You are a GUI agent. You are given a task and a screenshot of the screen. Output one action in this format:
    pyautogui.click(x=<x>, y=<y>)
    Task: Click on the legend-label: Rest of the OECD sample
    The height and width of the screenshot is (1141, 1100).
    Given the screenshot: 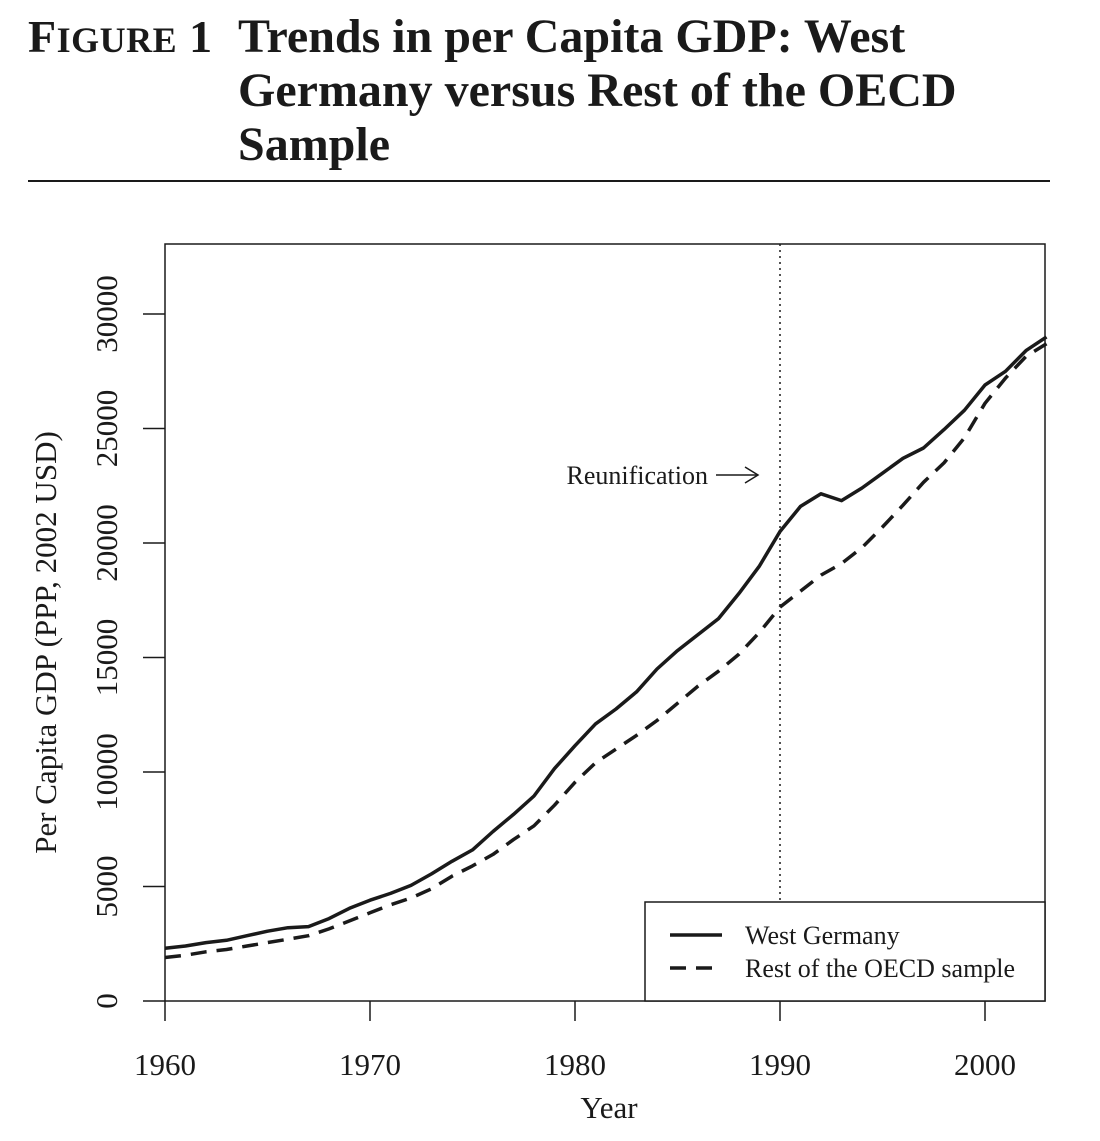 What is the action you would take?
    pyautogui.click(x=880, y=968)
    